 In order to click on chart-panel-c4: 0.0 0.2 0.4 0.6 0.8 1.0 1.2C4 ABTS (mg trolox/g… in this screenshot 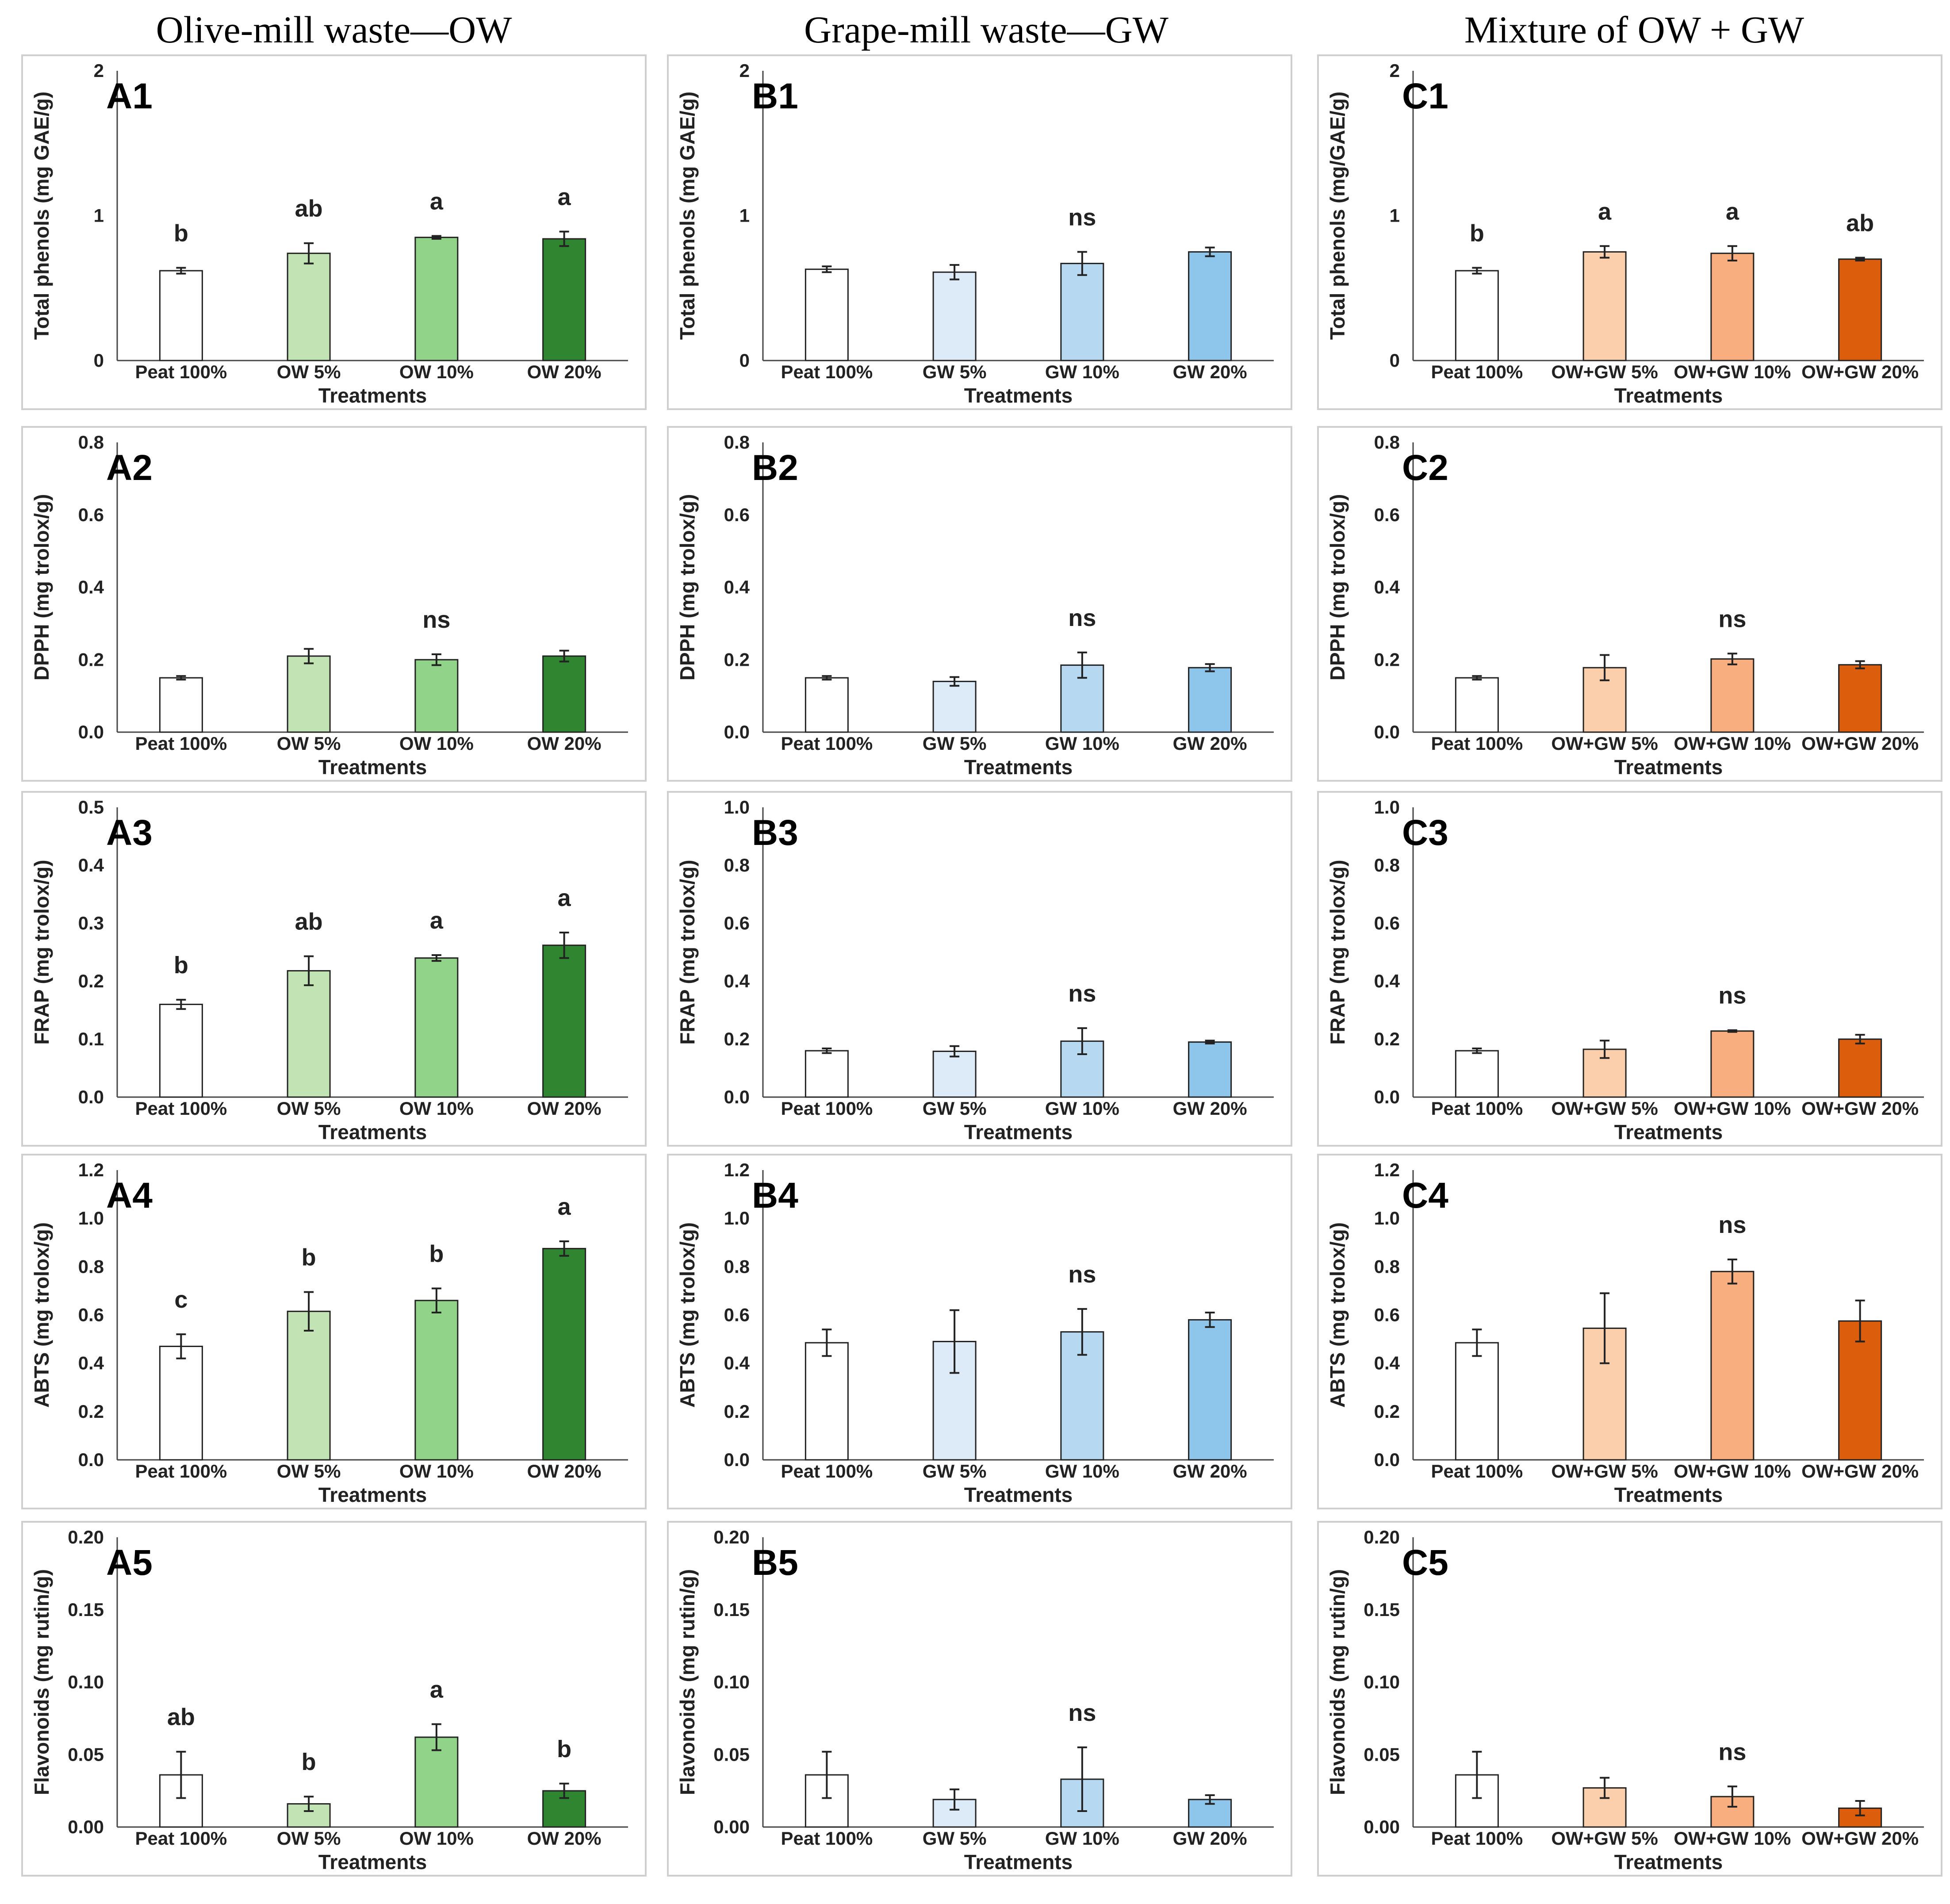, I will do `click(1630, 1331)`.